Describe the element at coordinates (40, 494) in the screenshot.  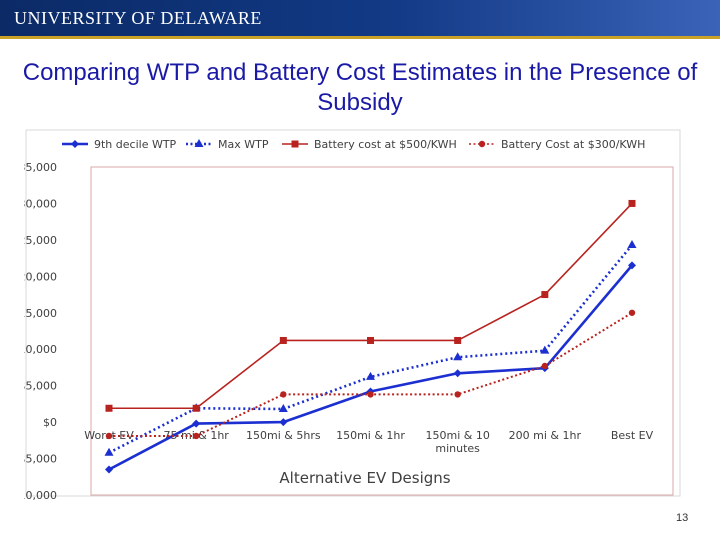
I see `y-tick-label: -$10,000` at that location.